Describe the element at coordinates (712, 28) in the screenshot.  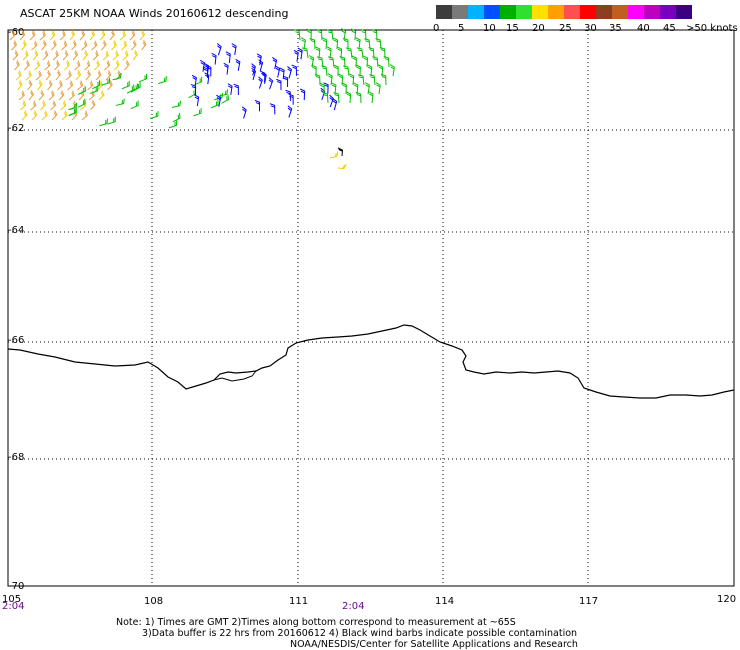
I see `legend-label: >50 knots` at that location.